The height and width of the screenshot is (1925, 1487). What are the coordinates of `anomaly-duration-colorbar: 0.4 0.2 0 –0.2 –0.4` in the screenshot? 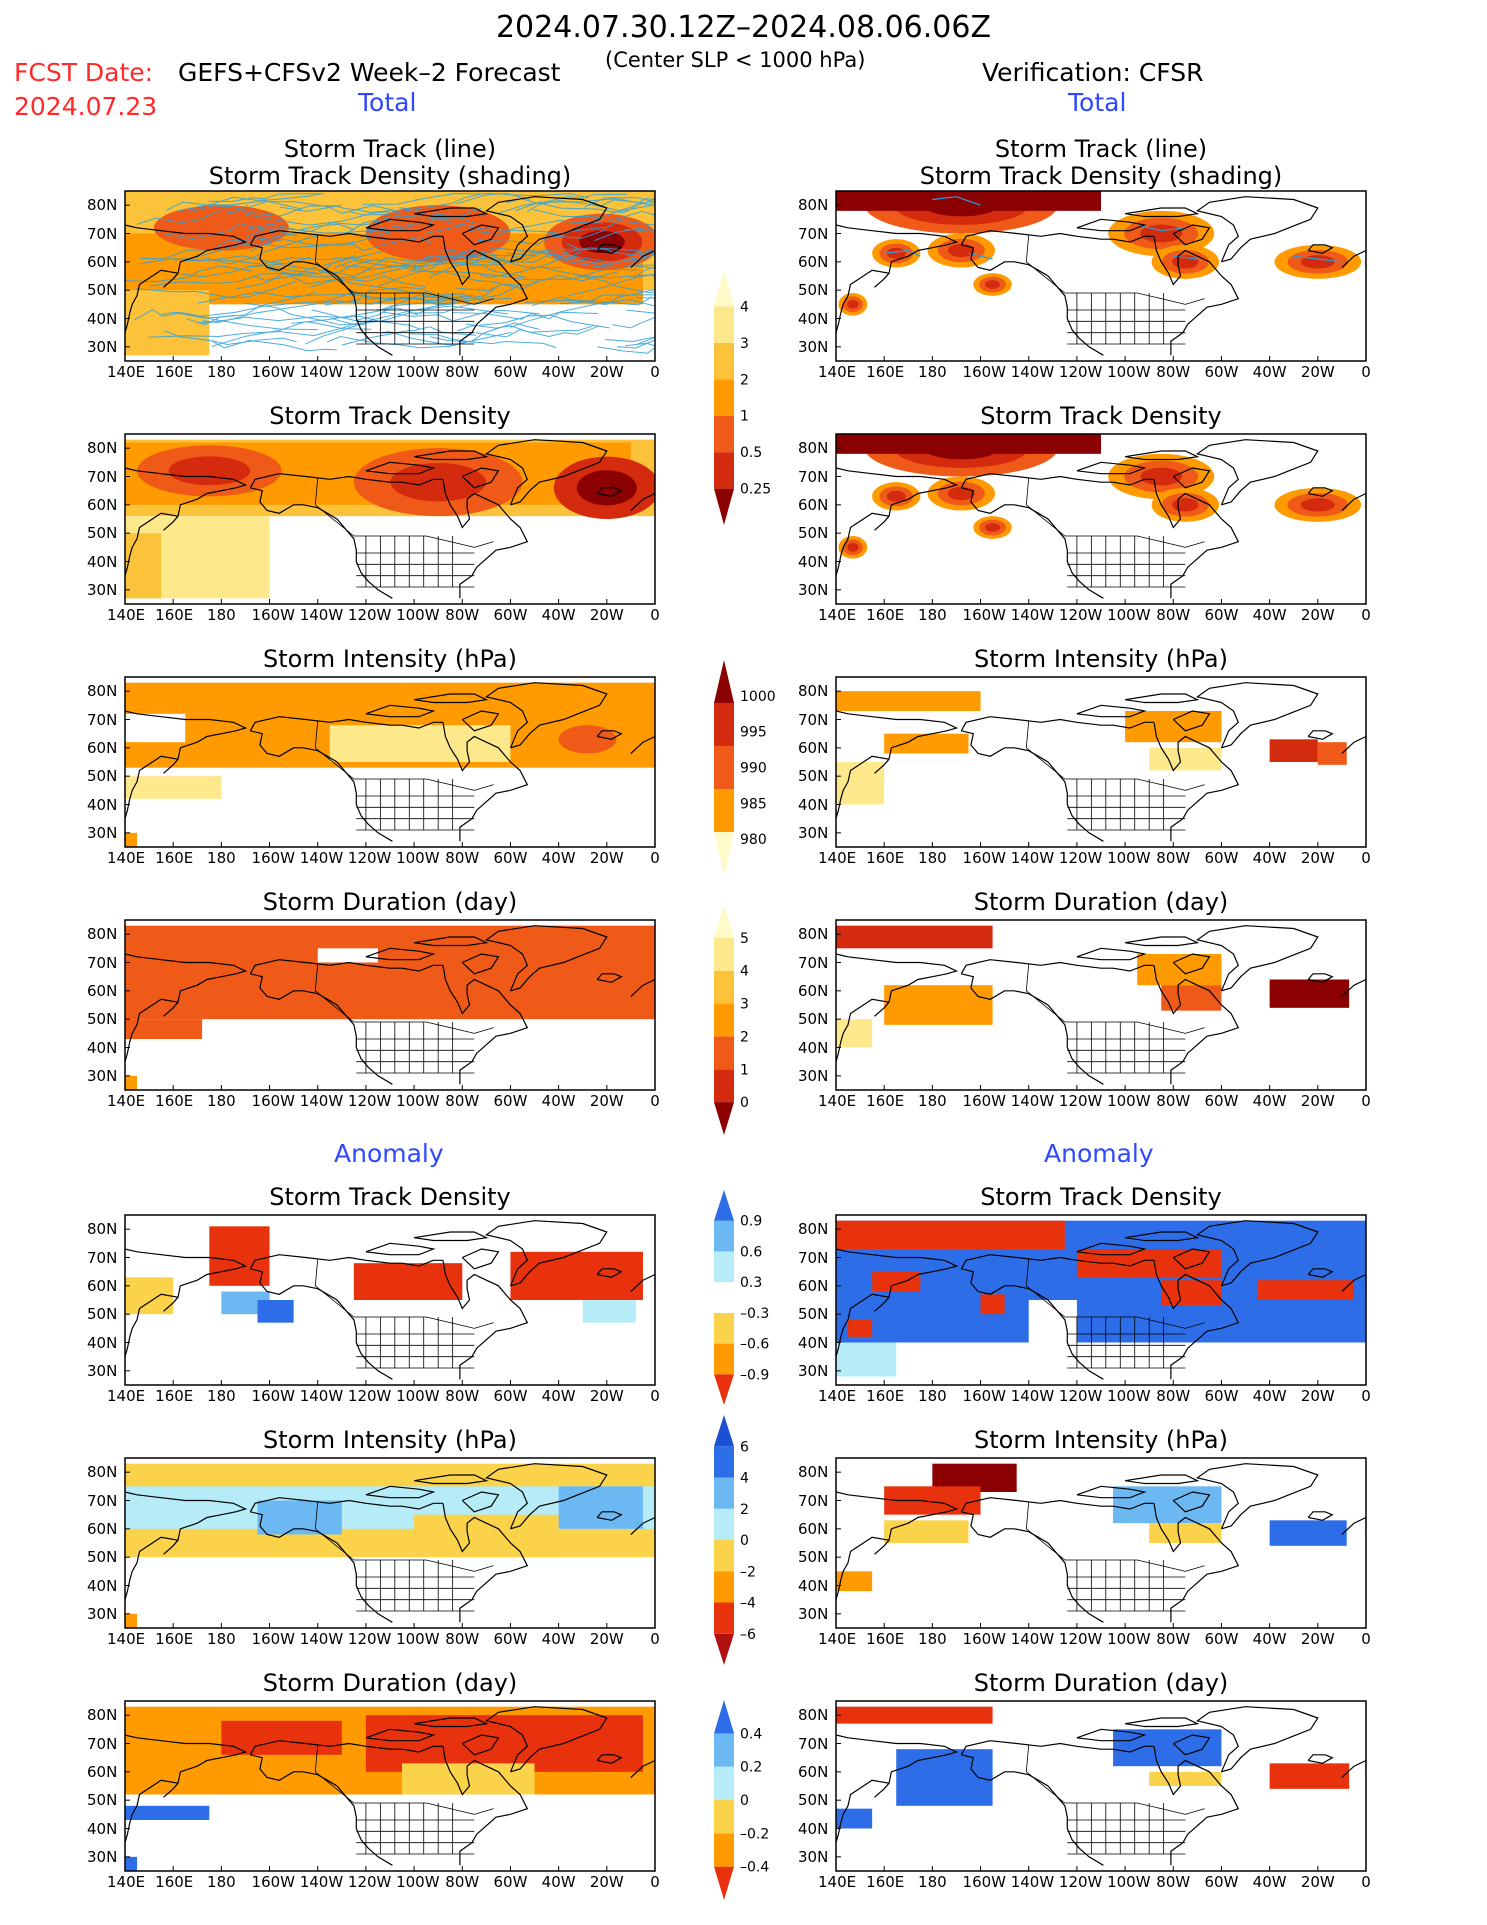 It's located at (741, 1800).